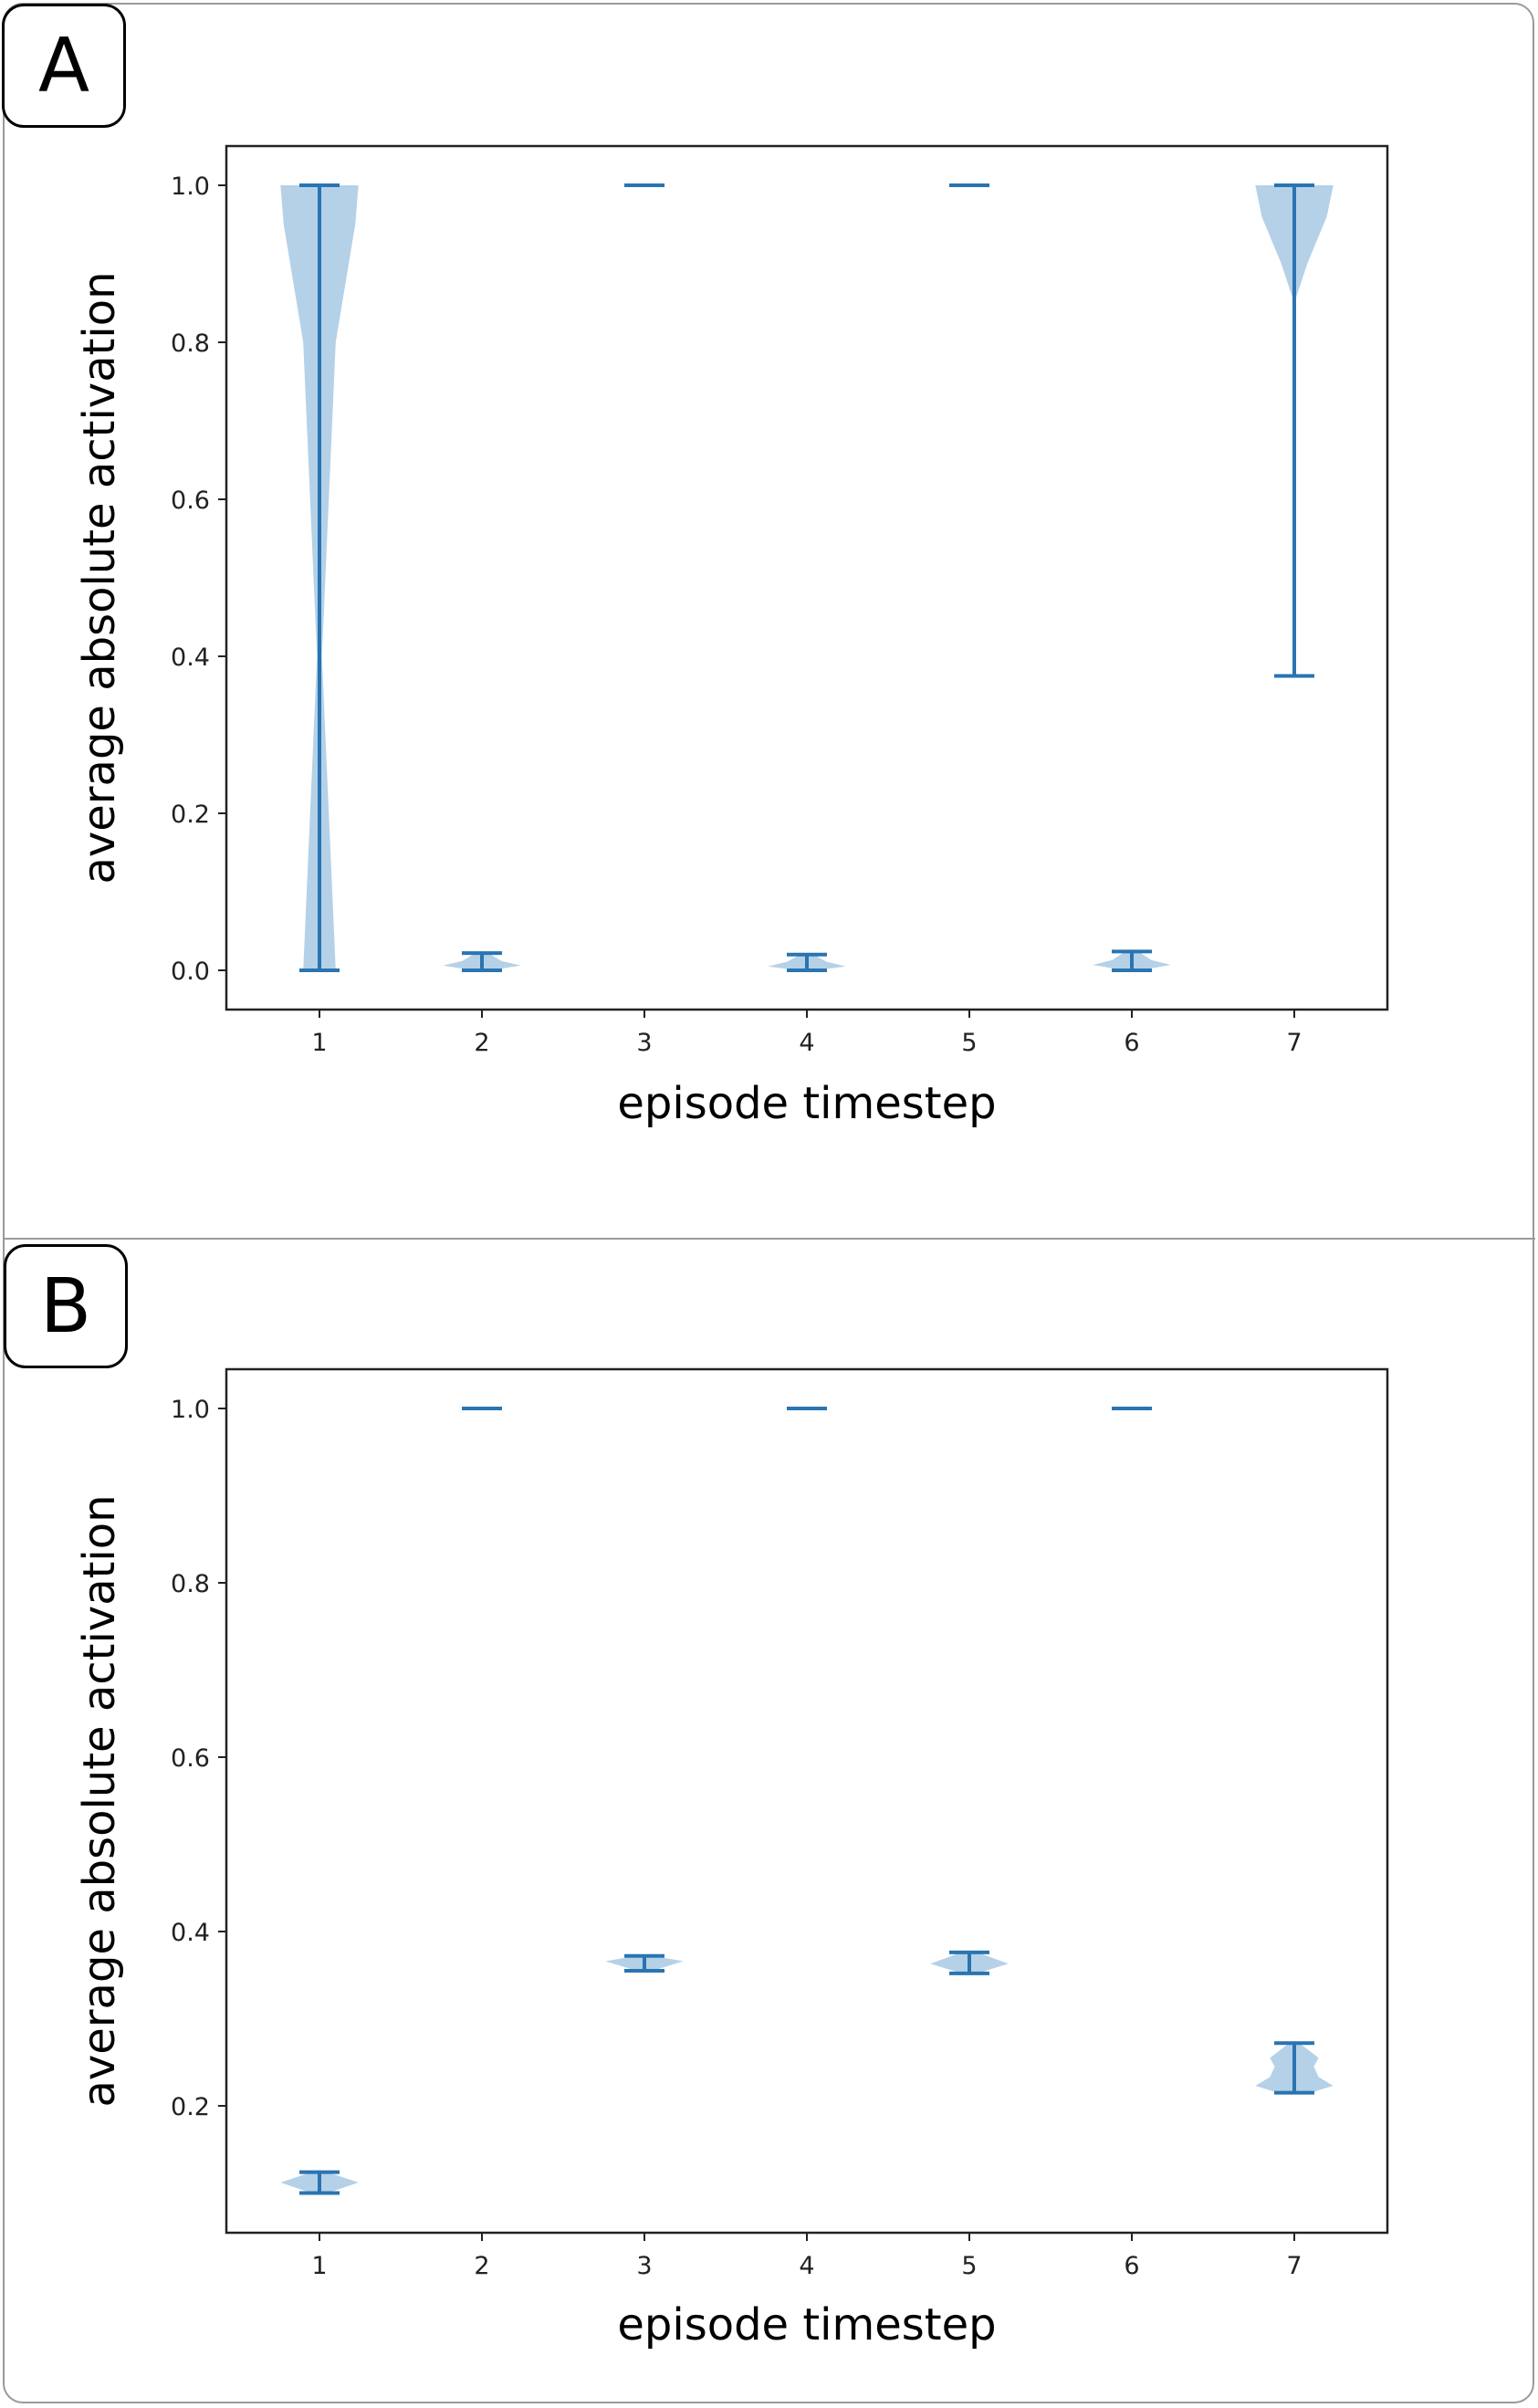 This screenshot has height=2408, width=1538. I want to click on y-tick-label: 0.0, so click(191, 972).